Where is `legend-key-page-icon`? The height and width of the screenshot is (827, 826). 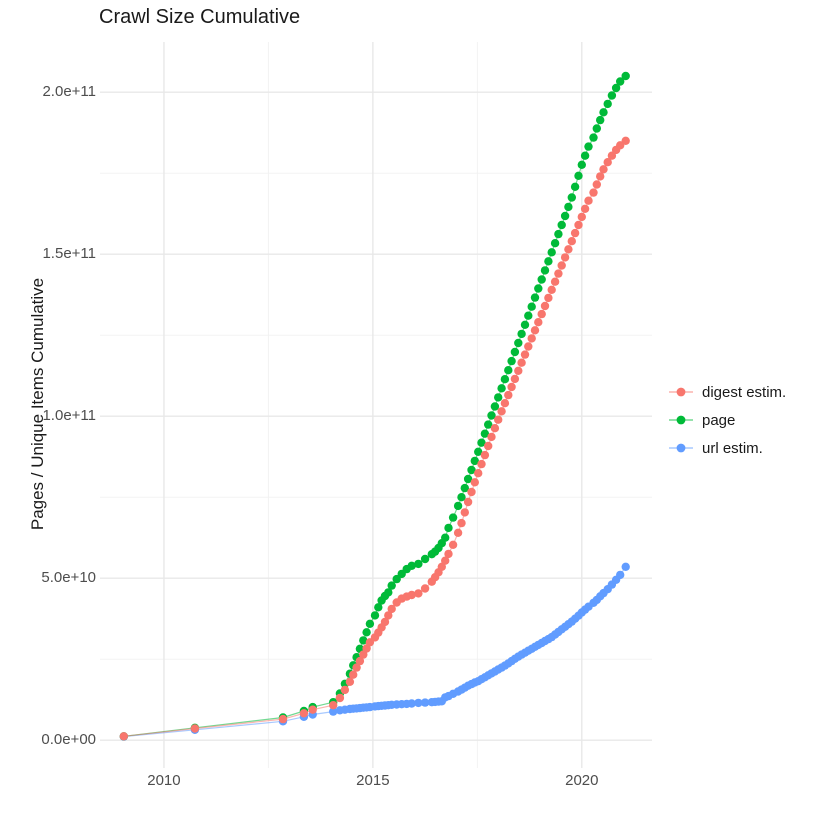
legend-key-page-icon is located at coordinates (681, 420).